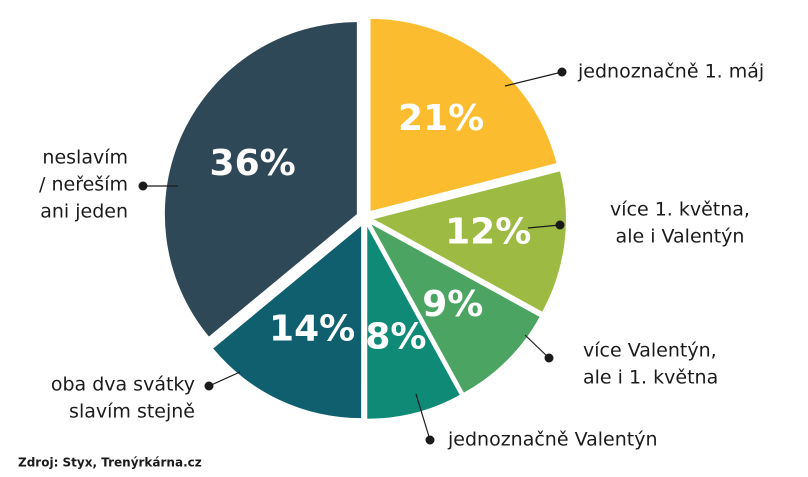  I want to click on category-label: jednoznačně 1. máj, so click(670, 72).